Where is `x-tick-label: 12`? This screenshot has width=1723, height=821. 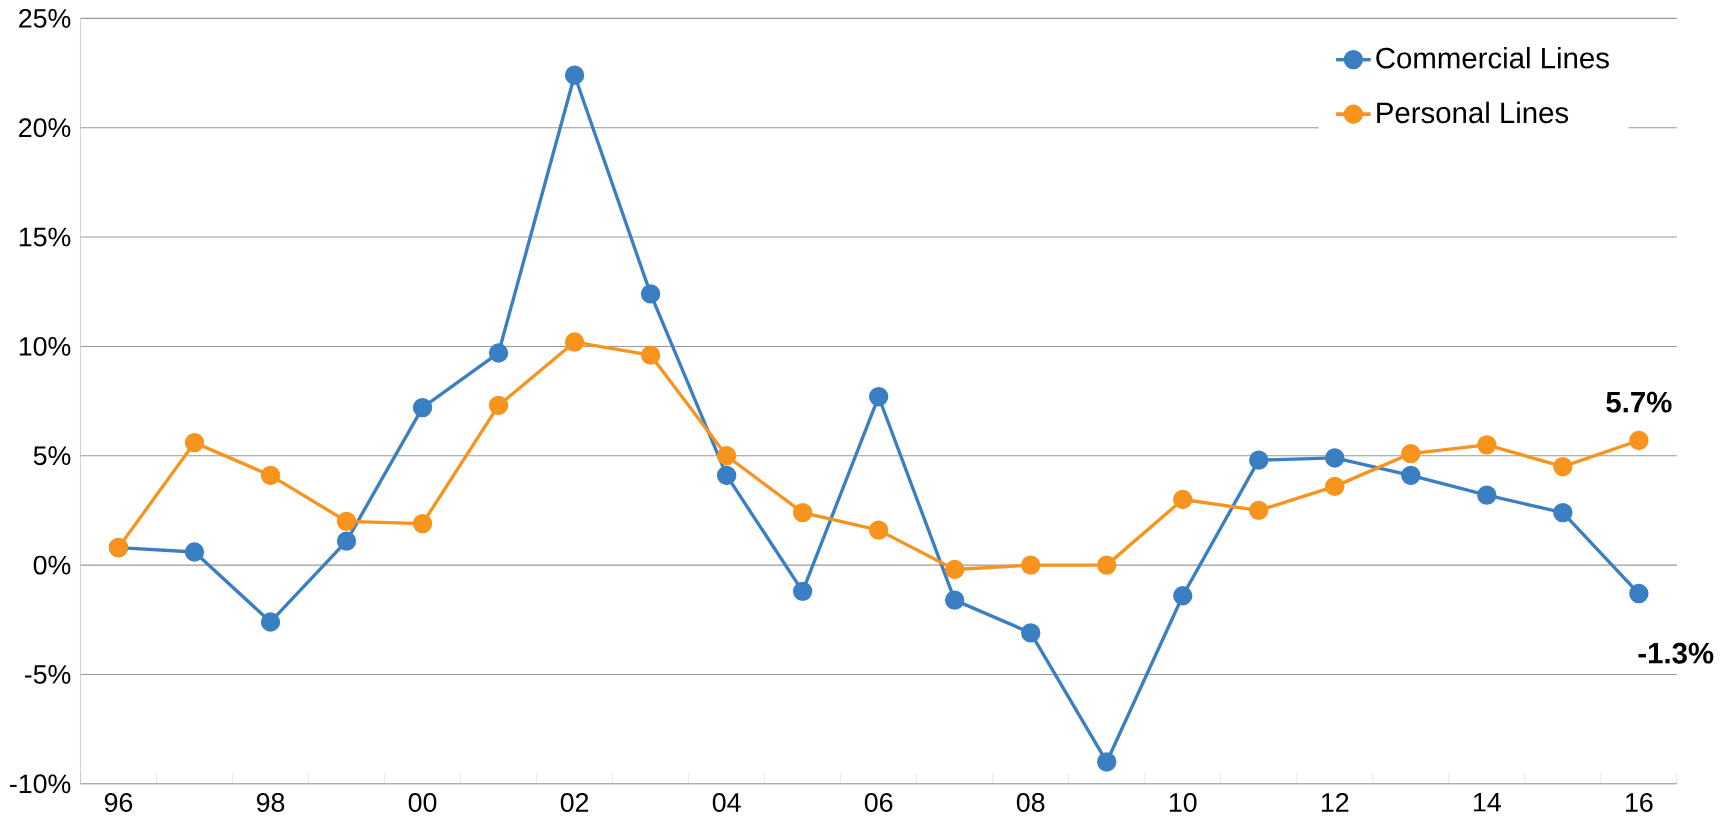 x-tick-label: 12 is located at coordinates (1335, 802).